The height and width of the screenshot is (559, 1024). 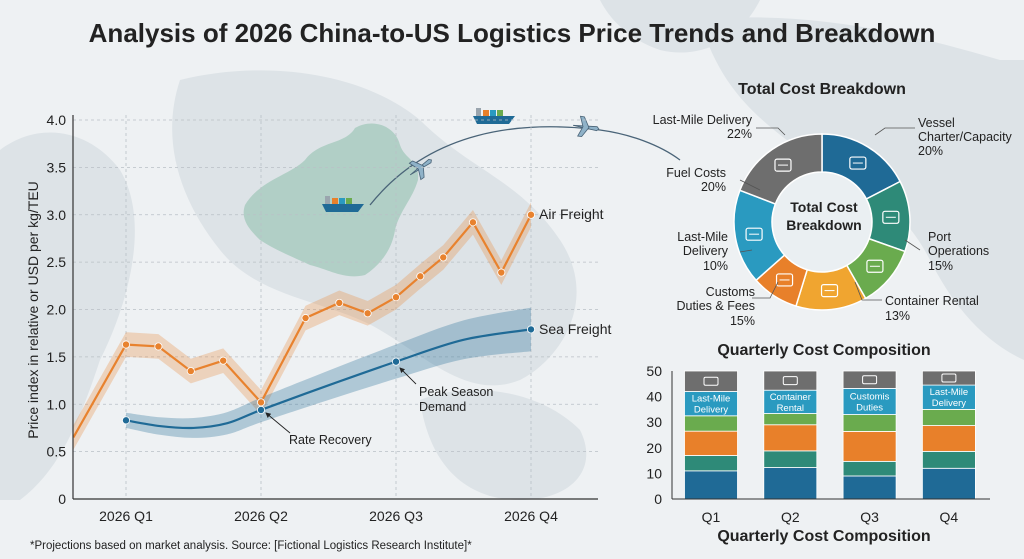 I want to click on donut-labels, so click(x=830, y=214).